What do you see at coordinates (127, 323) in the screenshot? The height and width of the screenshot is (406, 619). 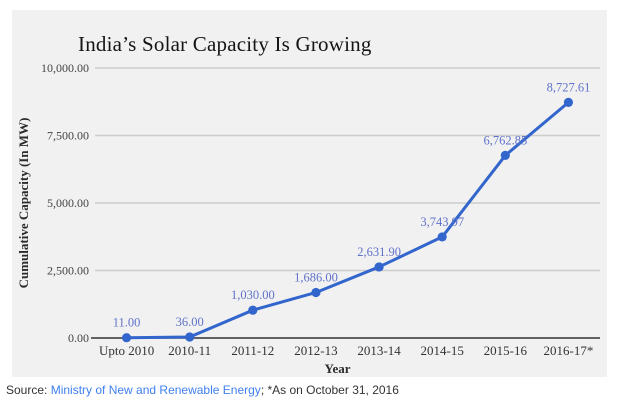 I see `data-point-label: 11.00` at bounding box center [127, 323].